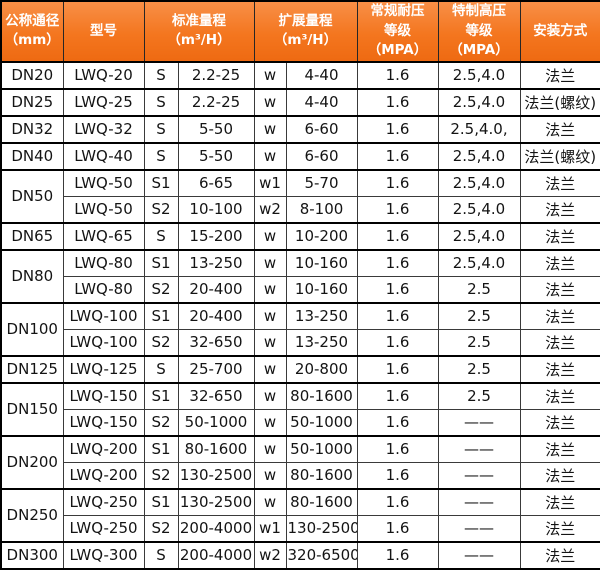 The image size is (600, 570). What do you see at coordinates (103, 263) in the screenshot?
I see `cell-model: LWQ-80` at bounding box center [103, 263].